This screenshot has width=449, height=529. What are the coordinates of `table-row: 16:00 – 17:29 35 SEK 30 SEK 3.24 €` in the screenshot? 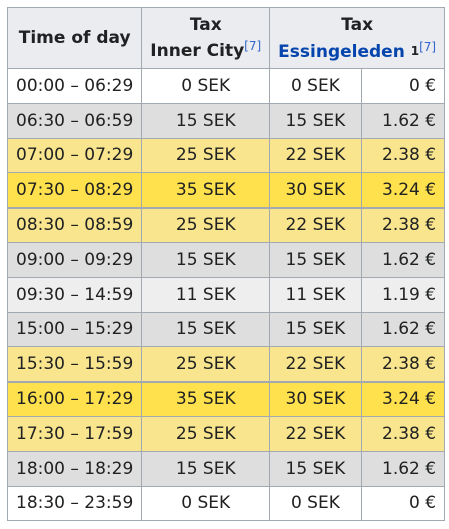 It's located at (226, 398).